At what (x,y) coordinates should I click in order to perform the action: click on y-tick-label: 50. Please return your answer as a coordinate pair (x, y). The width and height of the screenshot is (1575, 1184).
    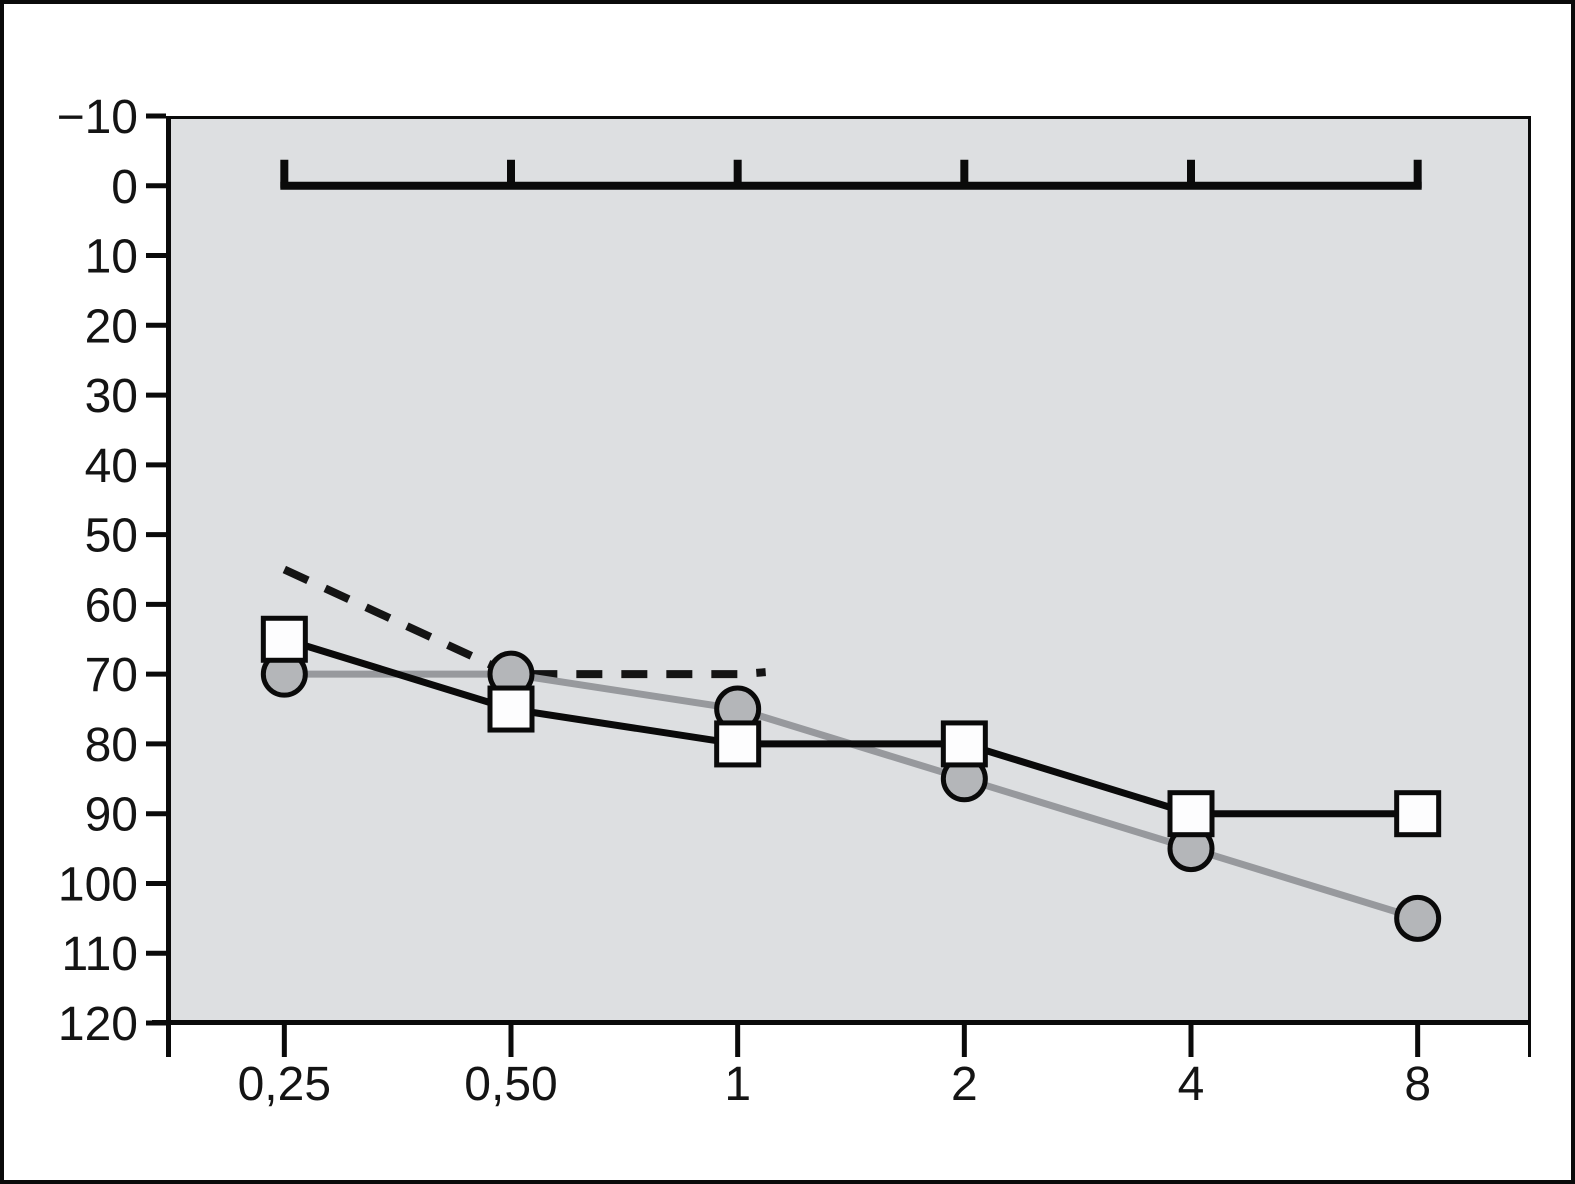
    Looking at the image, I should click on (111, 536).